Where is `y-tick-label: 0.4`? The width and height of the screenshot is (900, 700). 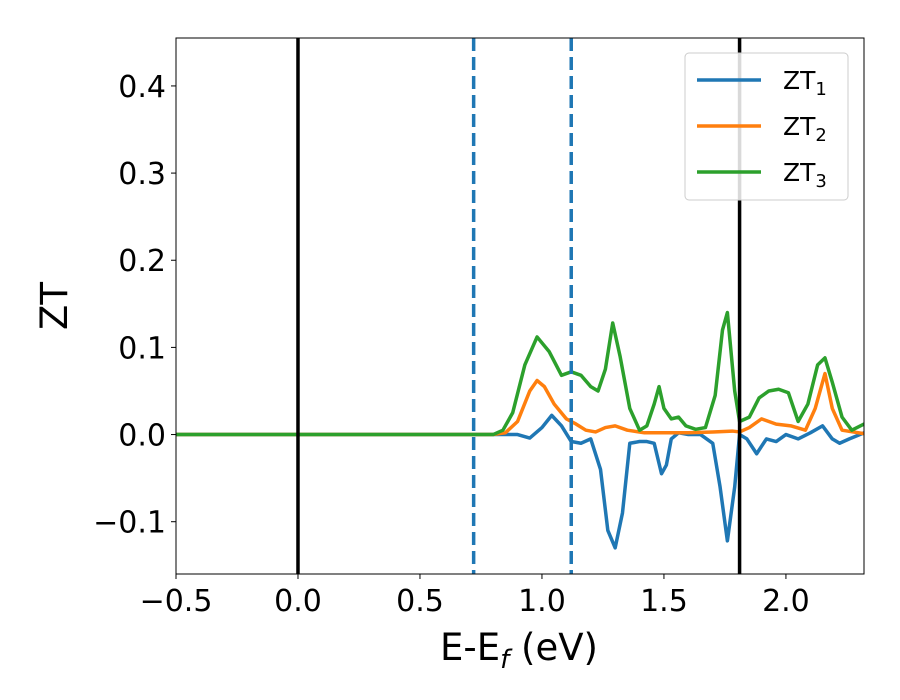
y-tick-label: 0.4 is located at coordinates (142, 87).